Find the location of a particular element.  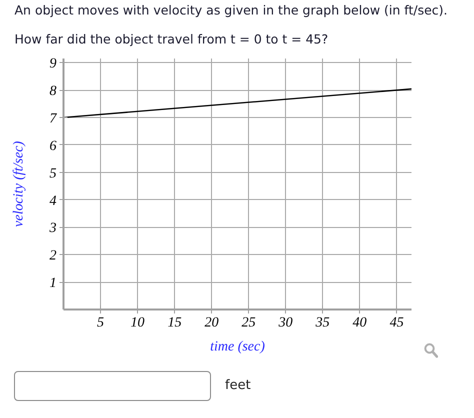

y-axis-title: velocity (ft/sec) is located at coordinates (19, 183).